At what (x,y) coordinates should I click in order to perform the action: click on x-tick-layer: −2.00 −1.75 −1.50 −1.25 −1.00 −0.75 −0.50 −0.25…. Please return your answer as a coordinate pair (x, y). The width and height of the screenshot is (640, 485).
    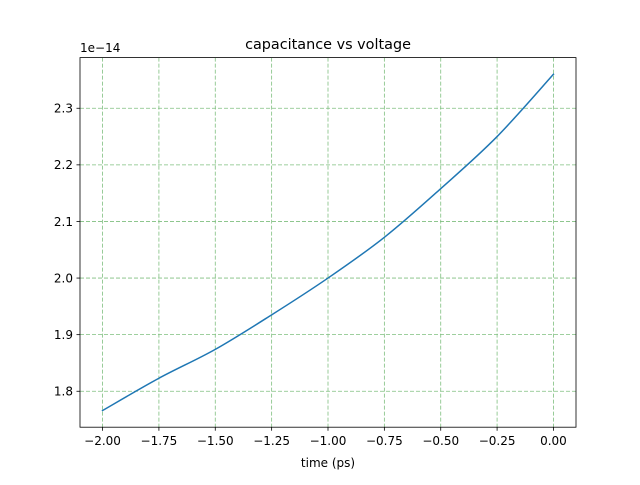
    Looking at the image, I should click on (325, 437).